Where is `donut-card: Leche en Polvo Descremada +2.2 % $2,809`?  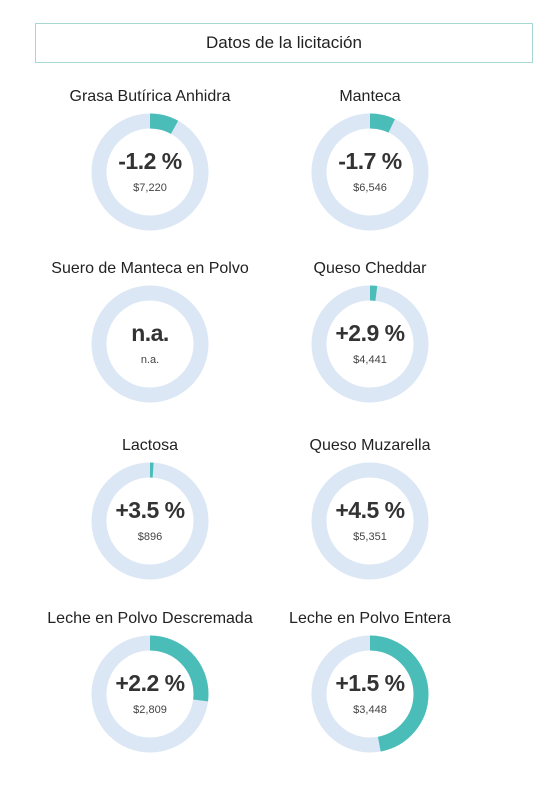 donut-card: Leche en Polvo Descremada +2.2 % $2,809 is located at coordinates (150, 695).